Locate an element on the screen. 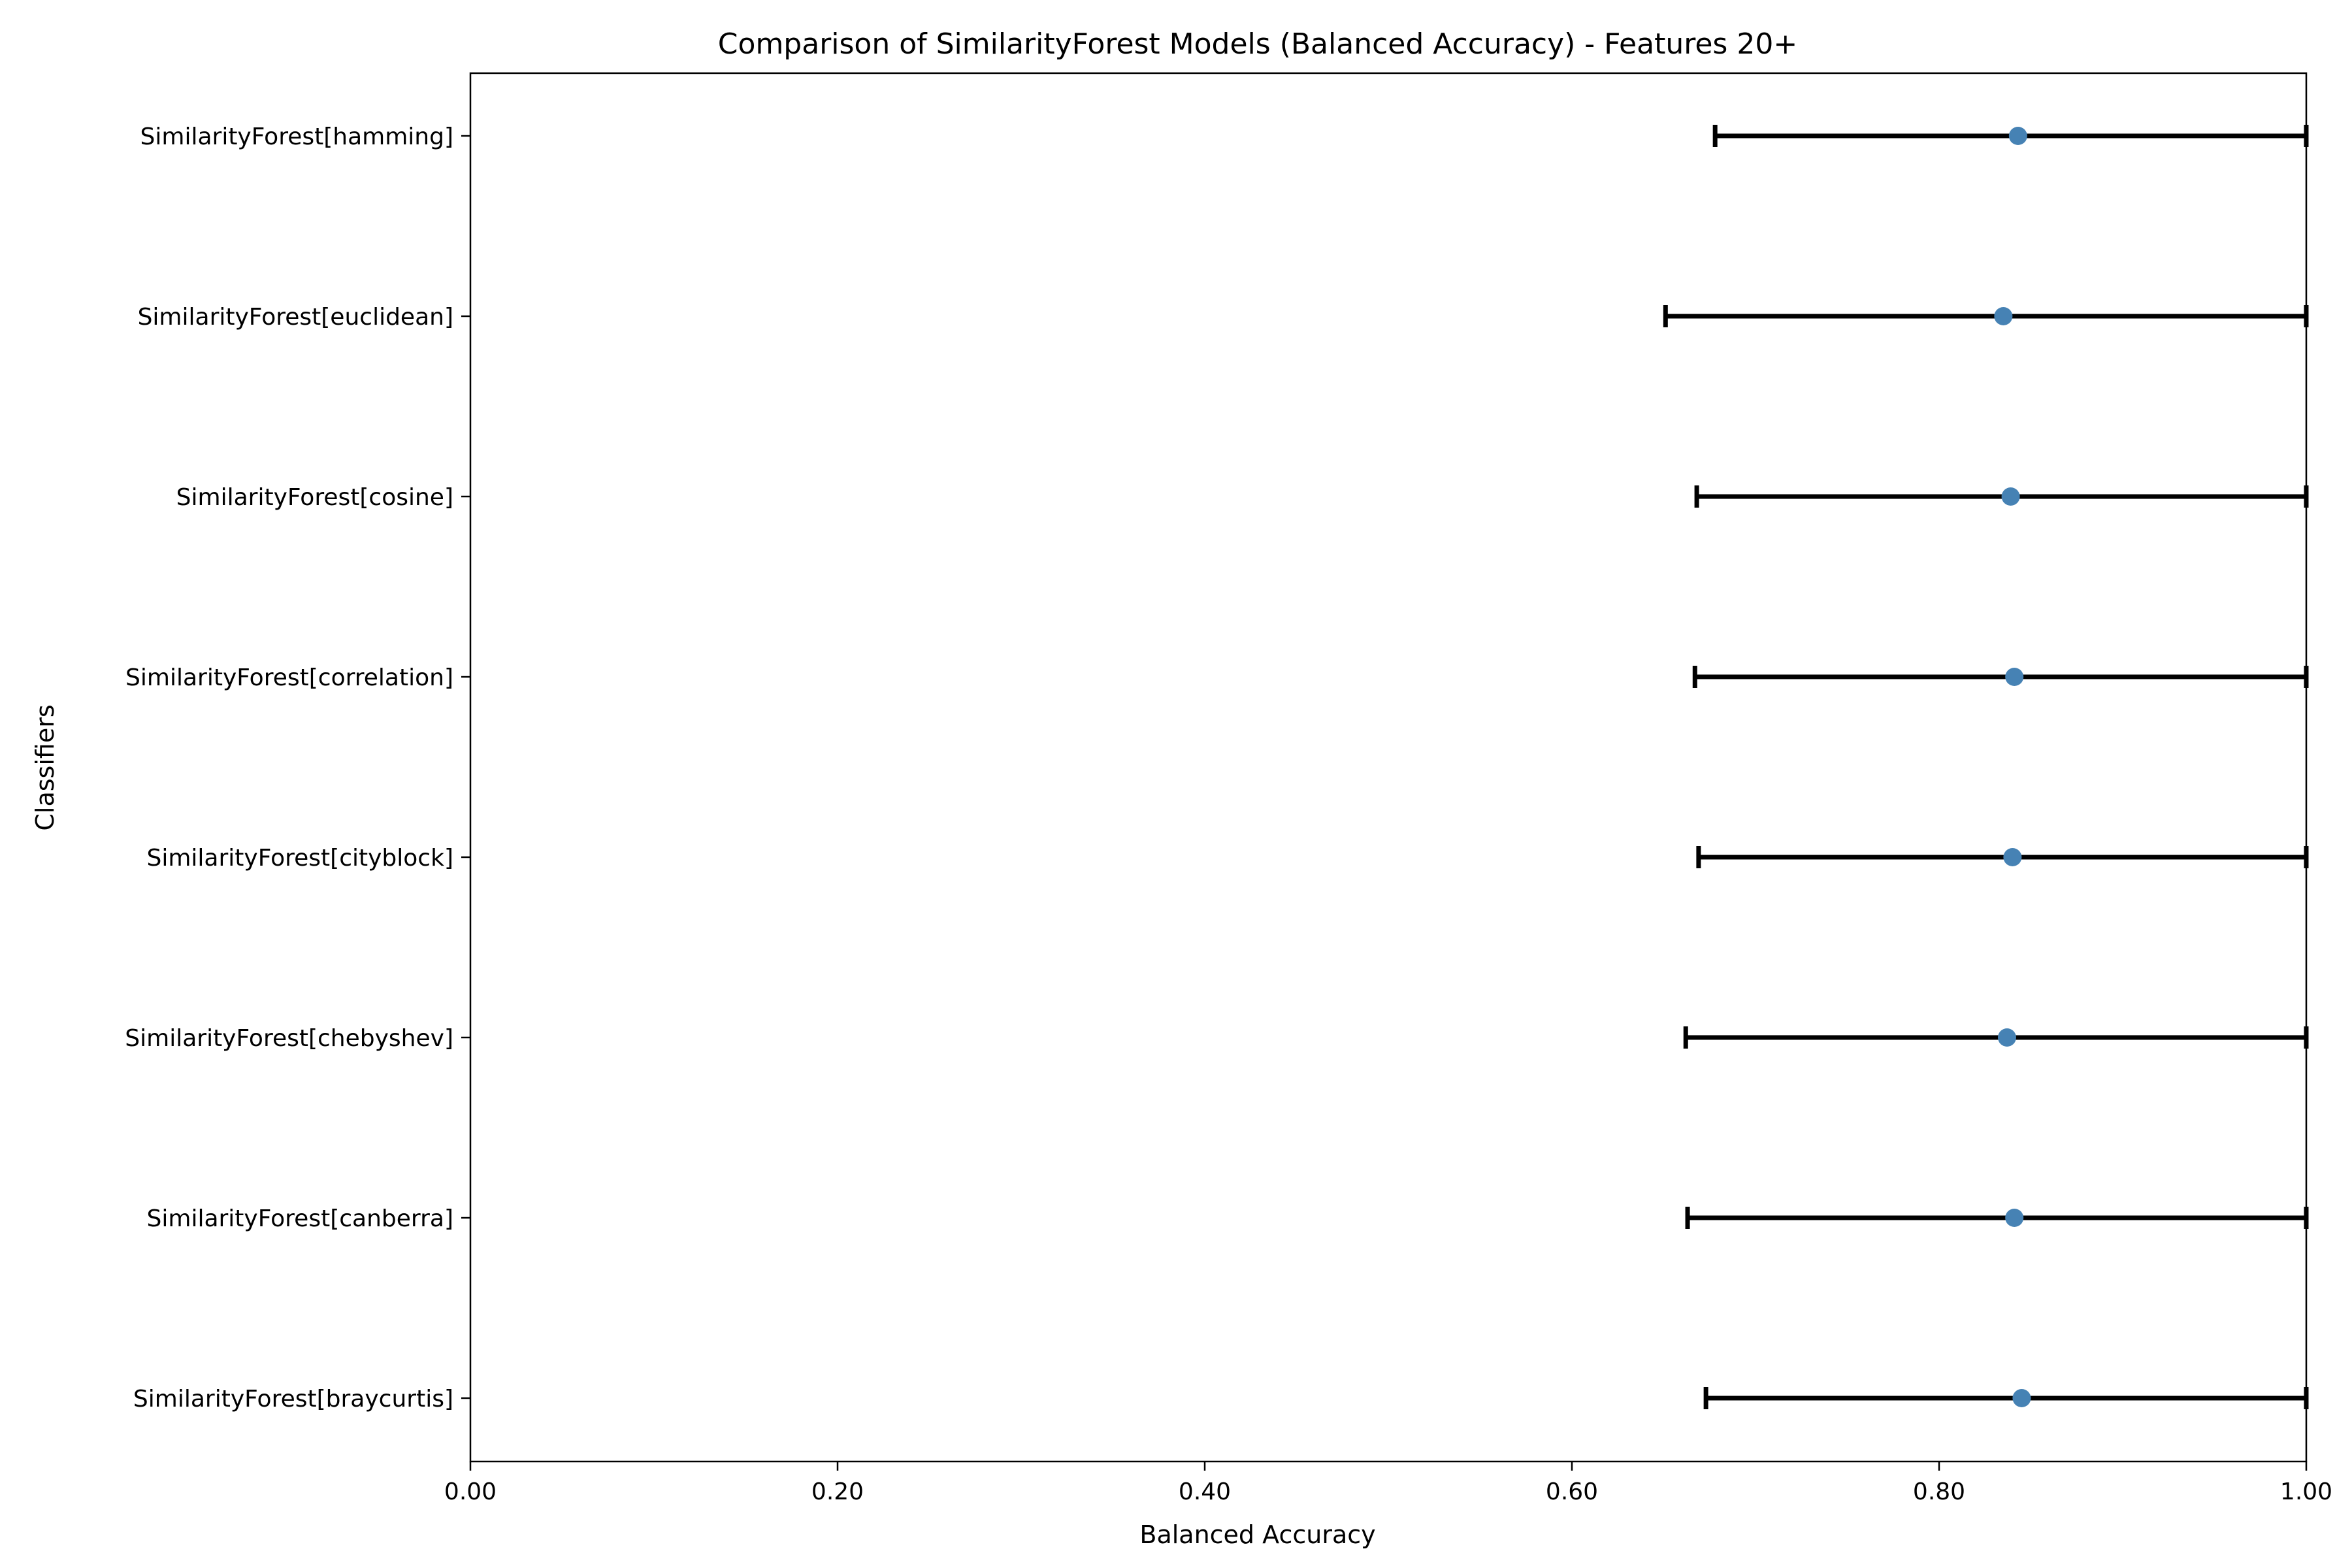 Image resolution: width=2352 pixels, height=1568 pixels. x-axis-label: Balanced Accuracy is located at coordinates (1257, 1534).